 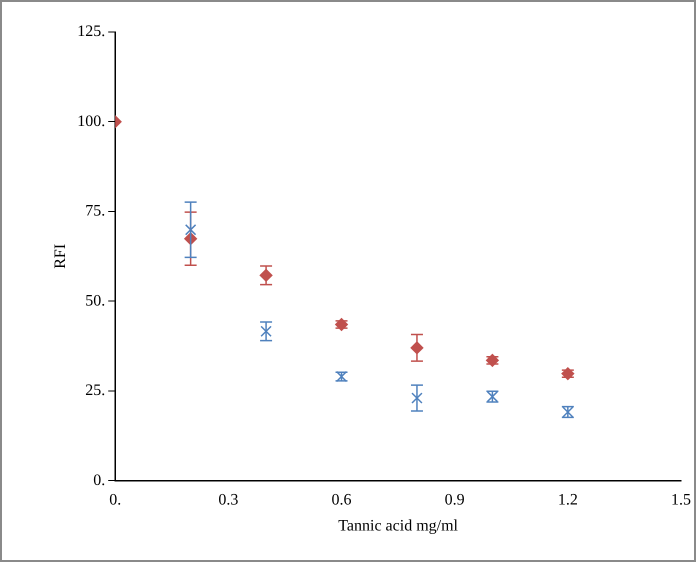 What do you see at coordinates (454, 499) in the screenshot?
I see `x-tick-label: 0.9` at bounding box center [454, 499].